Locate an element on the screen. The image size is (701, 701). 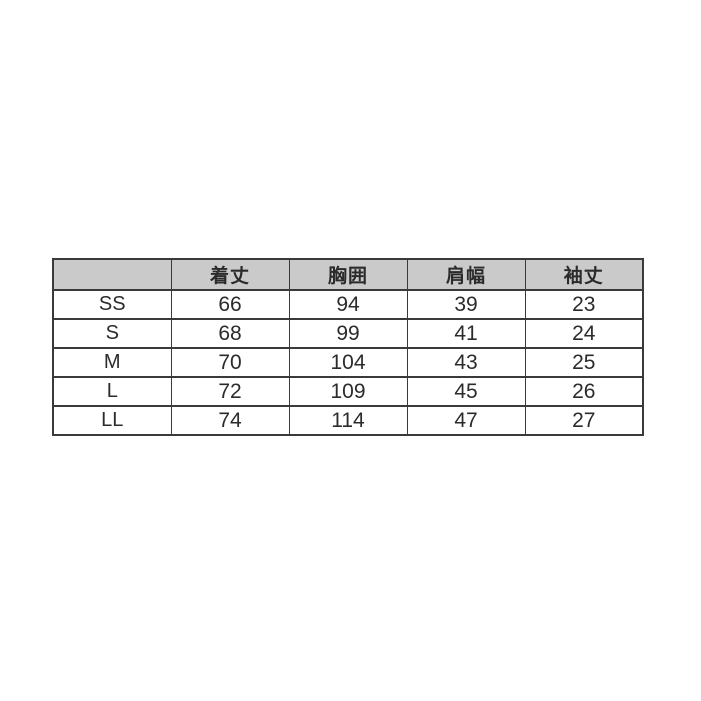
ss-shoulder-width: 39 is located at coordinates (466, 304).